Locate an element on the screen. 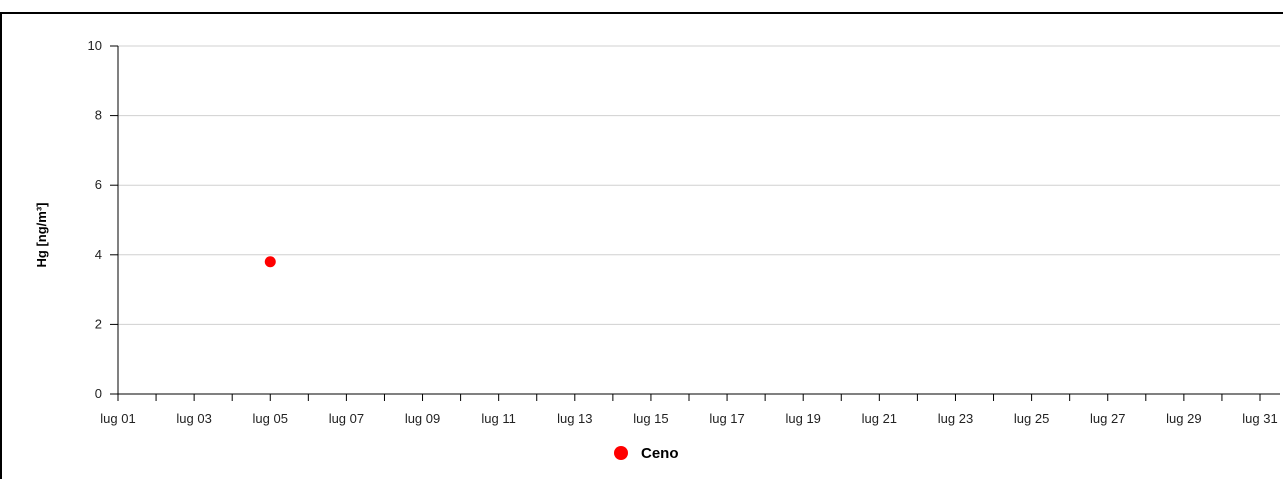 The width and height of the screenshot is (1283, 479). legend-marker-ceno is located at coordinates (621, 453).